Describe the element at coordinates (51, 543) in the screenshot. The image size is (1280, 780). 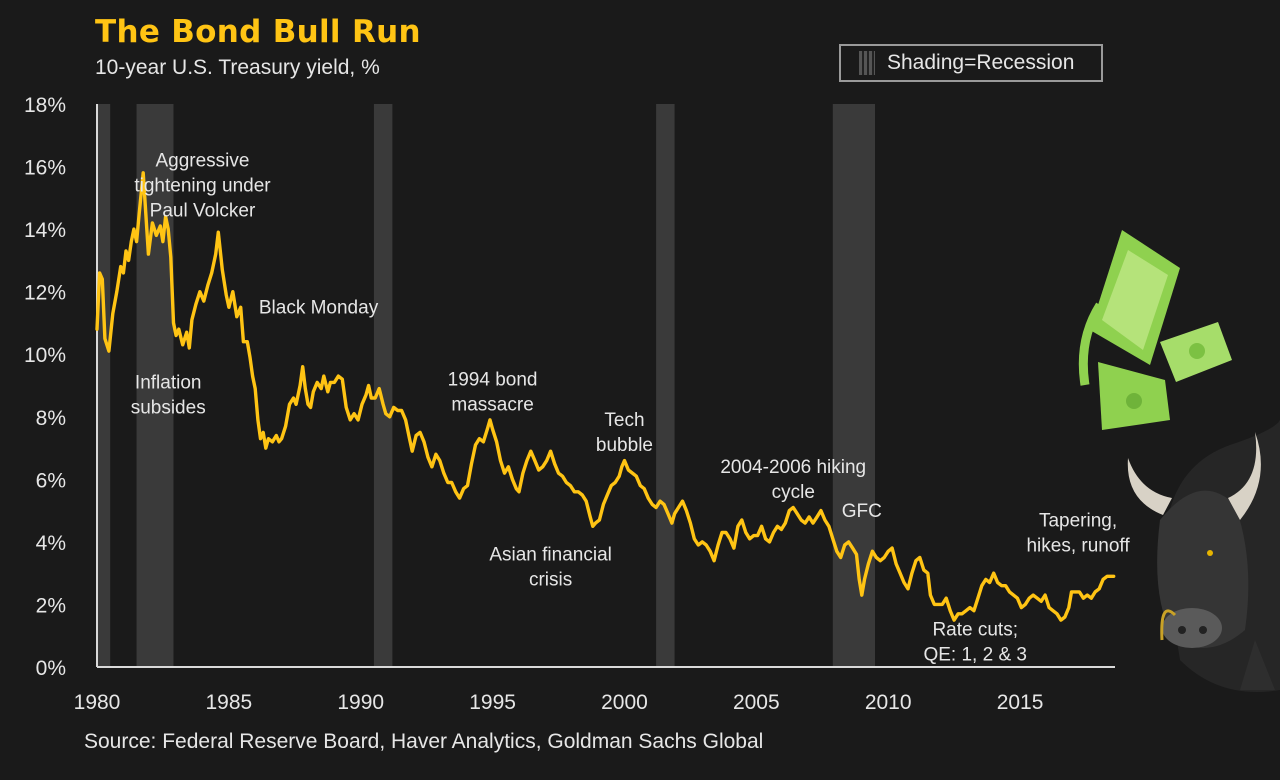
I see `y-tick-label: 4%` at that location.